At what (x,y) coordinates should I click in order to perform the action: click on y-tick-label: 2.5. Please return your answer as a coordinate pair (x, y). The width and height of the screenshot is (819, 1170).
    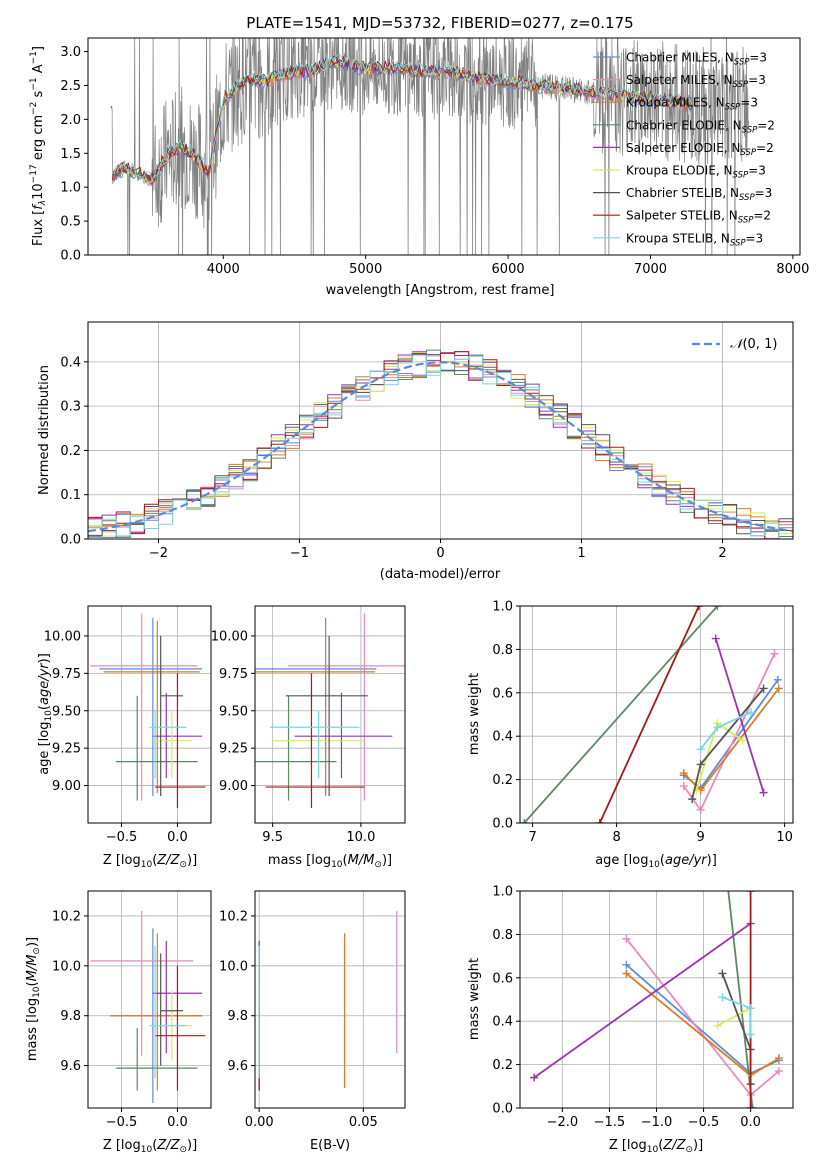
    Looking at the image, I should click on (70, 86).